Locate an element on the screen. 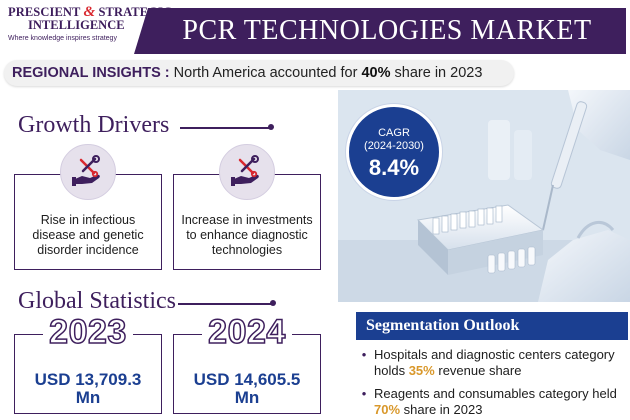 The width and height of the screenshot is (630, 420). regional-insights-text-after: share in 2023 is located at coordinates (438, 73).